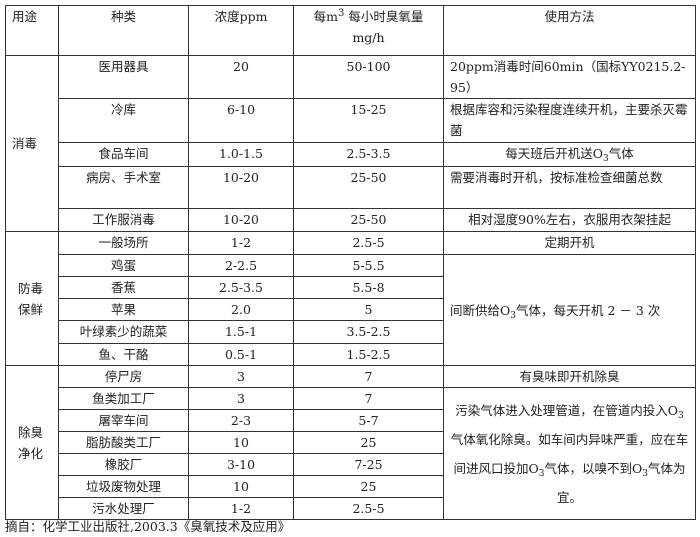  I want to click on method-text: 气体, so click(621, 153).